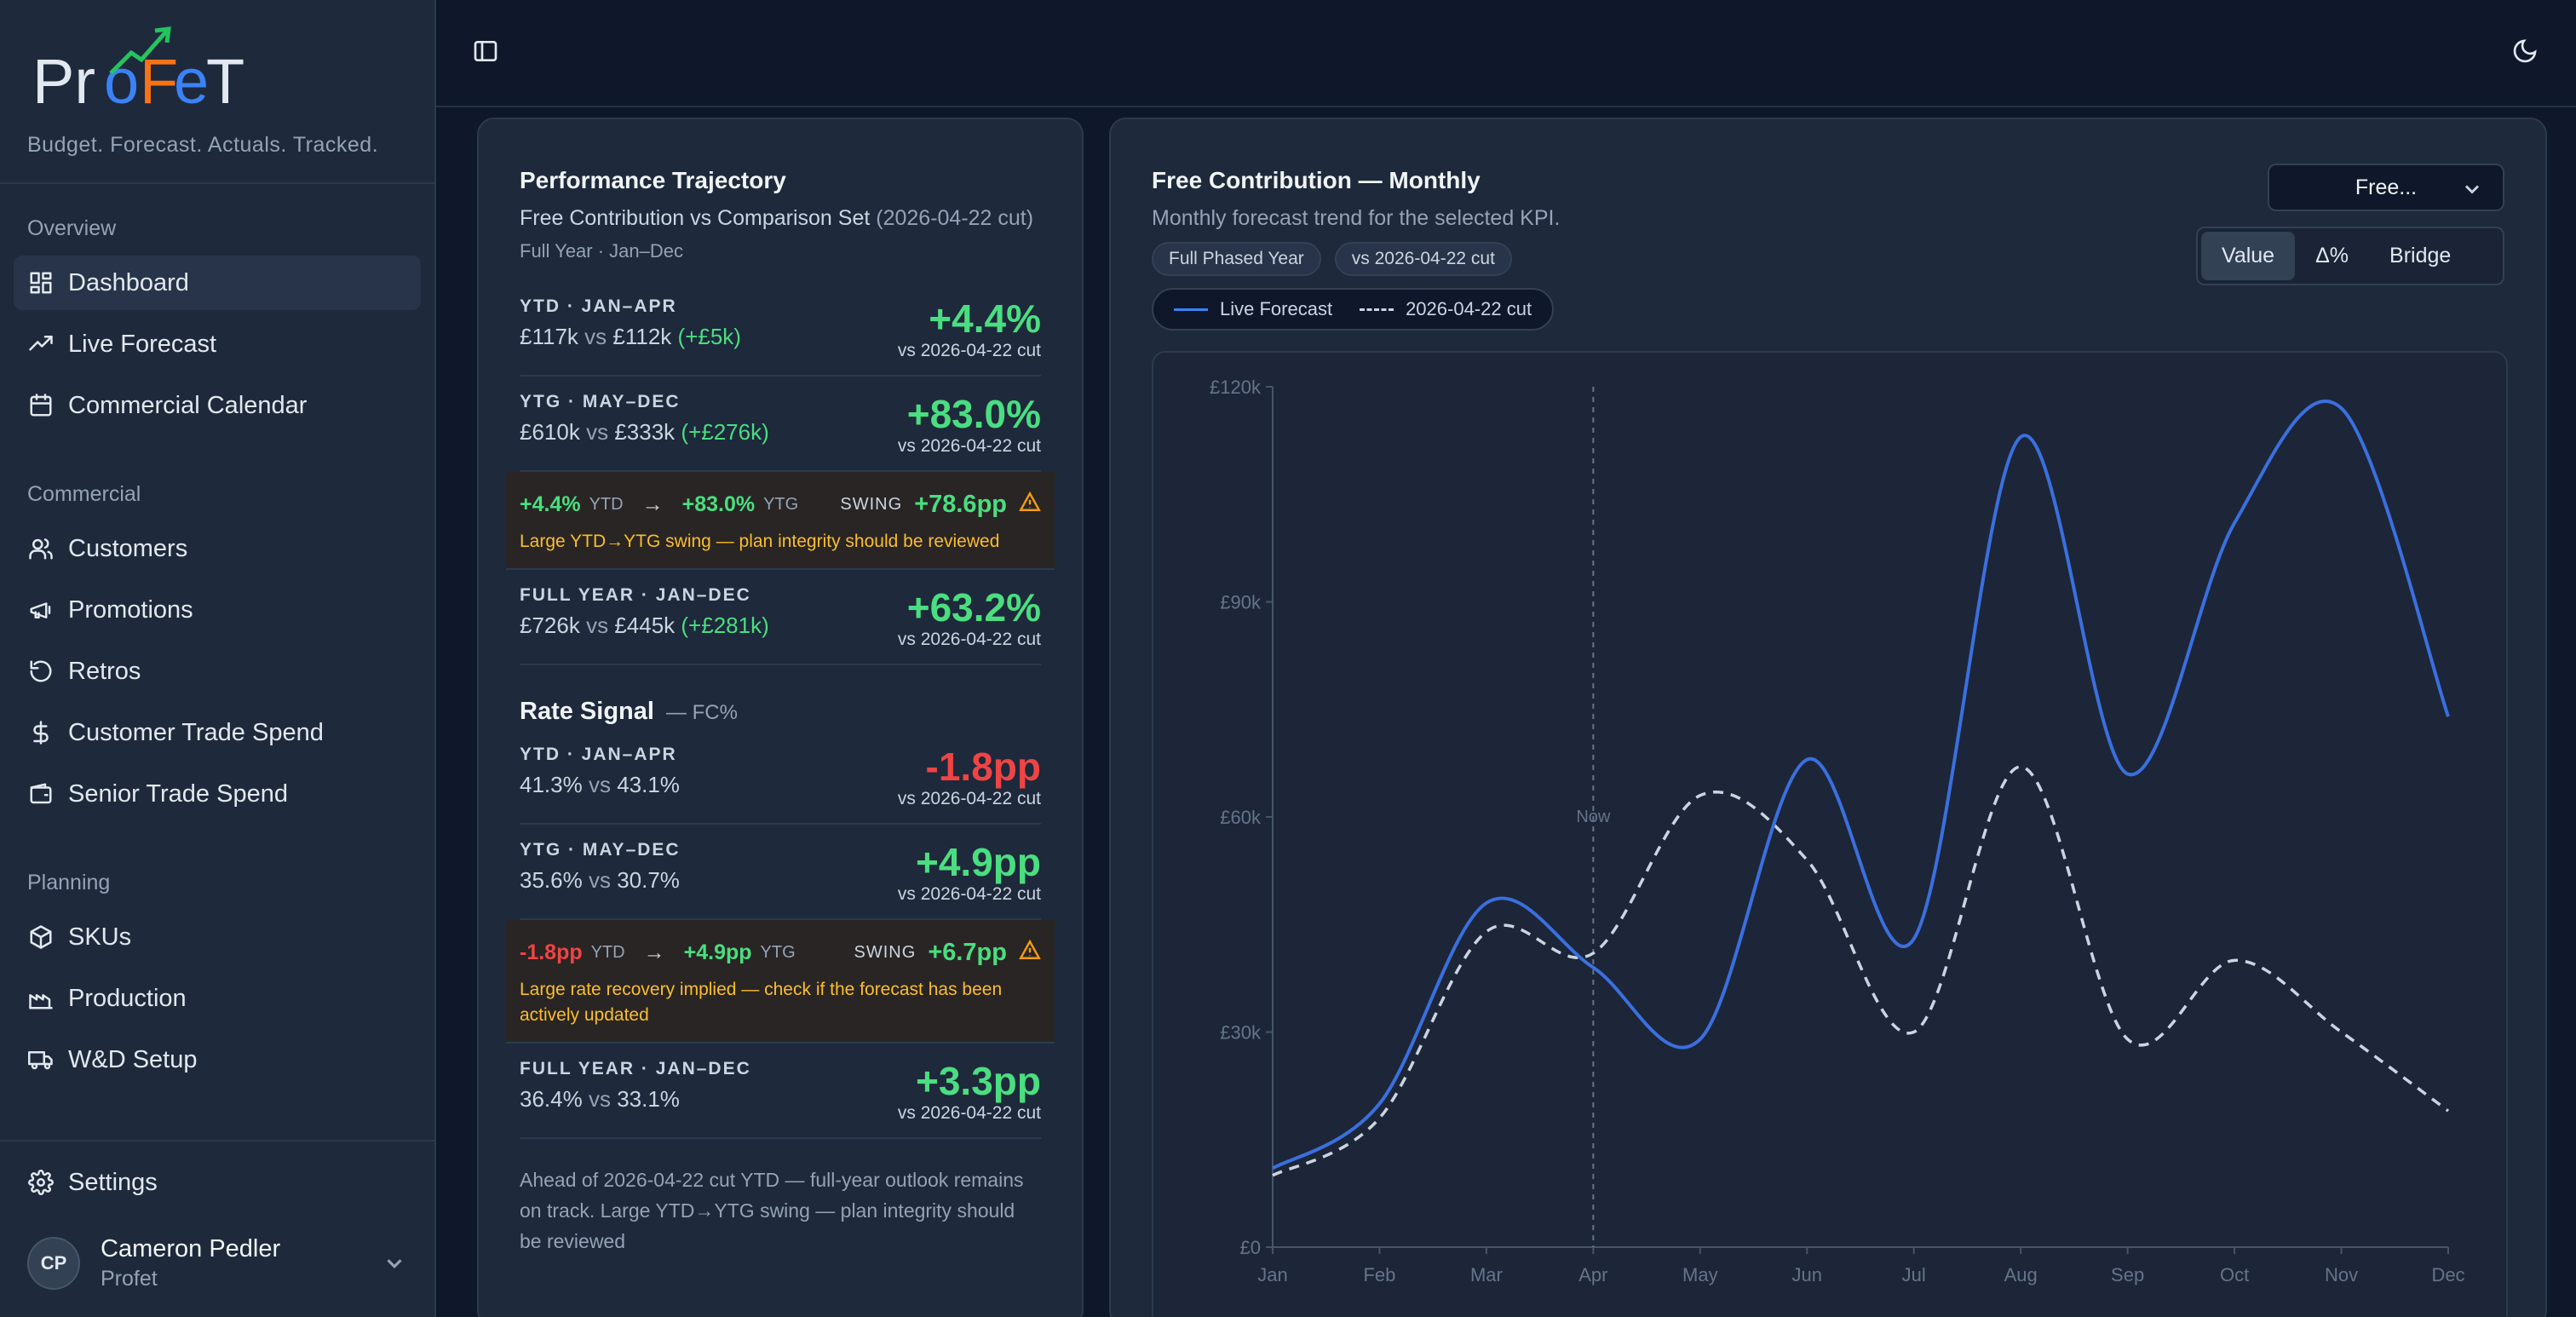 The height and width of the screenshot is (1317, 2576). What do you see at coordinates (1861, 971) in the screenshot?
I see `series-line-cut` at bounding box center [1861, 971].